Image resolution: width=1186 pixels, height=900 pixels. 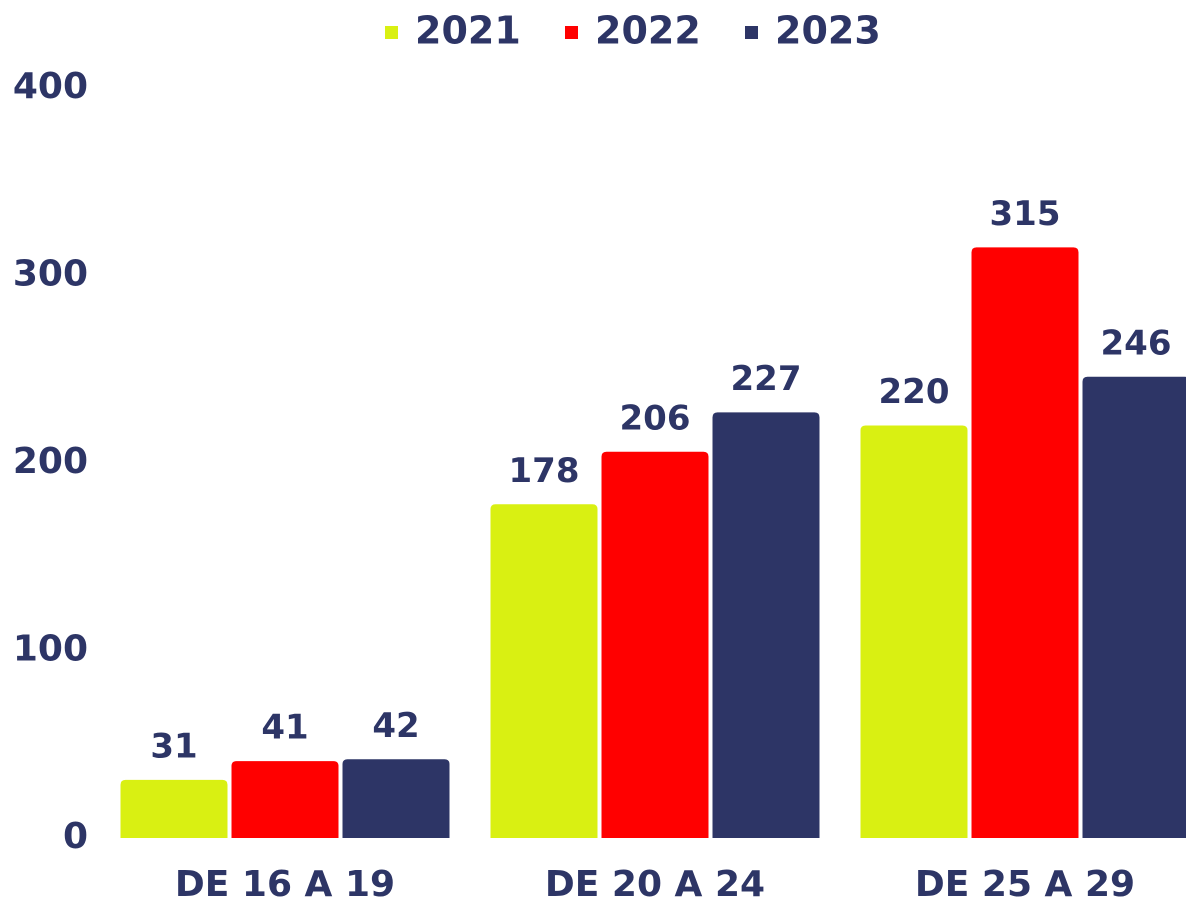 What do you see at coordinates (50, 461) in the screenshot?
I see `y-tick-label: 200` at bounding box center [50, 461].